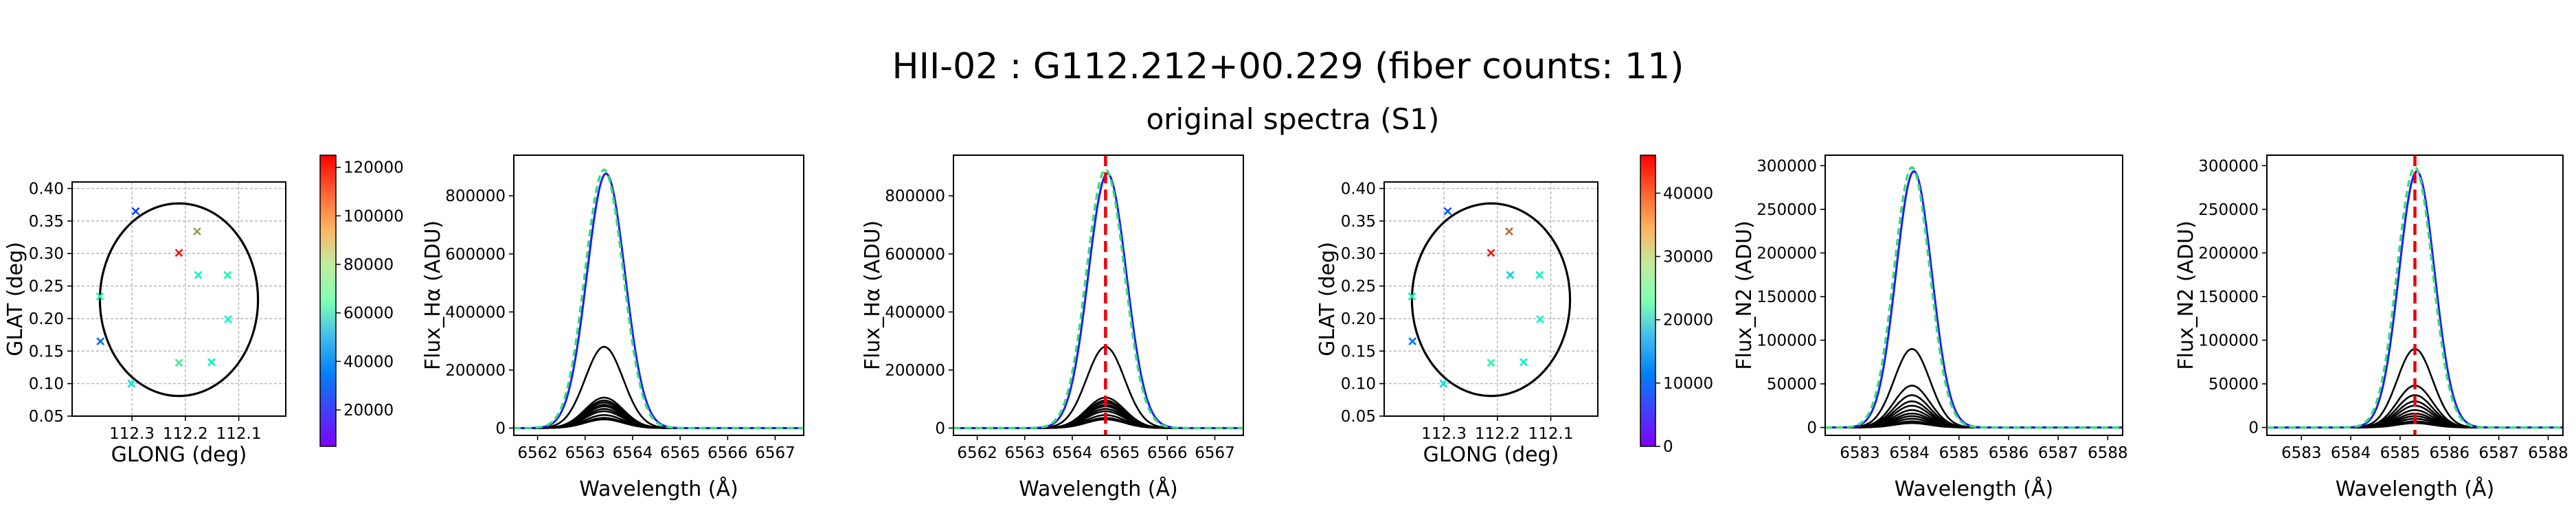 The image size is (2576, 515). I want to click on x-tick-label: 6562, so click(537, 453).